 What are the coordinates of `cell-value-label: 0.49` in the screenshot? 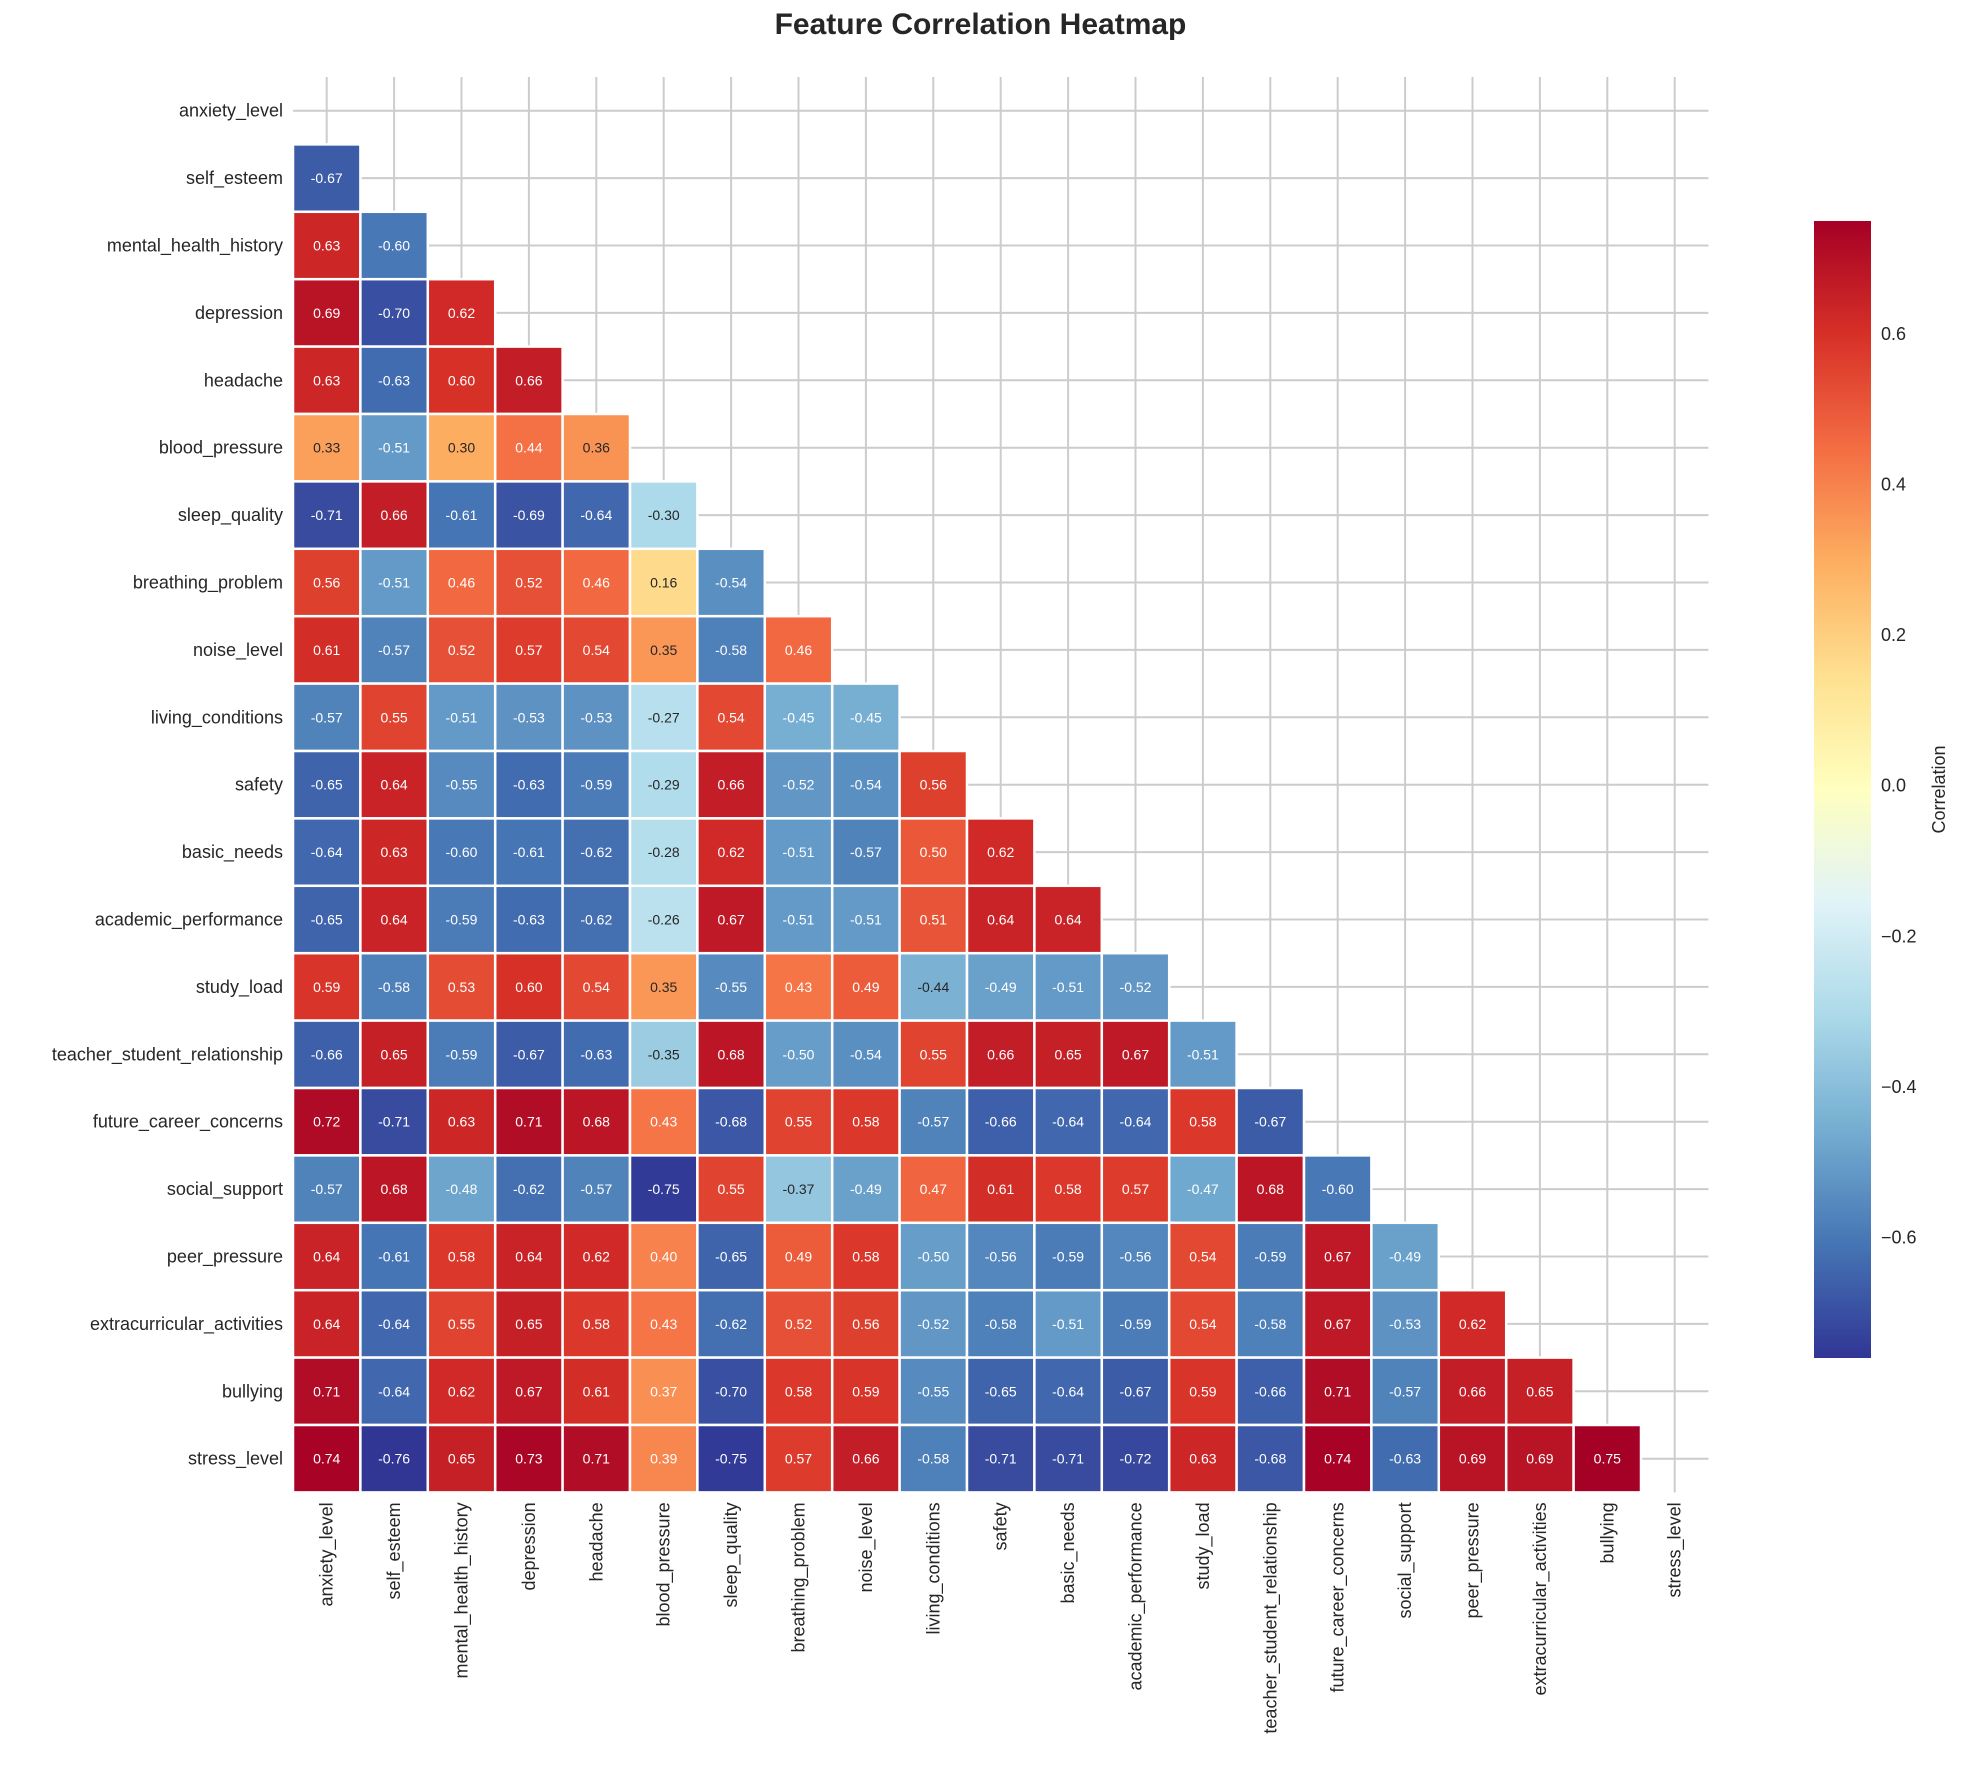 It's located at (865, 987).